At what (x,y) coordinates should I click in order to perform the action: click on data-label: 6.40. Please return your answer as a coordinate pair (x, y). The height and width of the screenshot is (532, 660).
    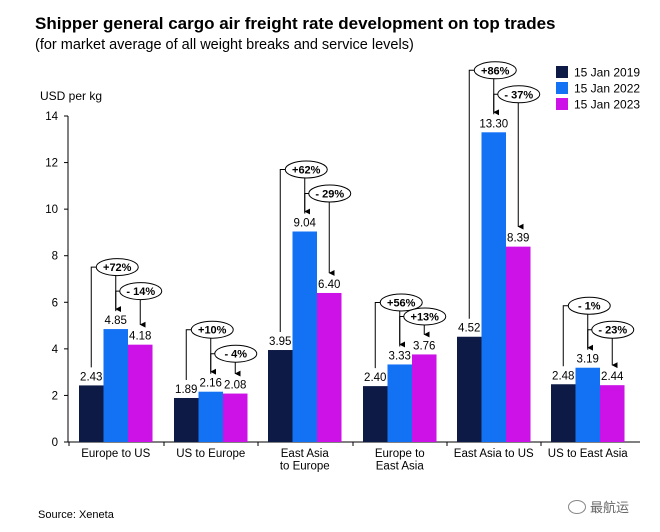
    Looking at the image, I should click on (329, 285).